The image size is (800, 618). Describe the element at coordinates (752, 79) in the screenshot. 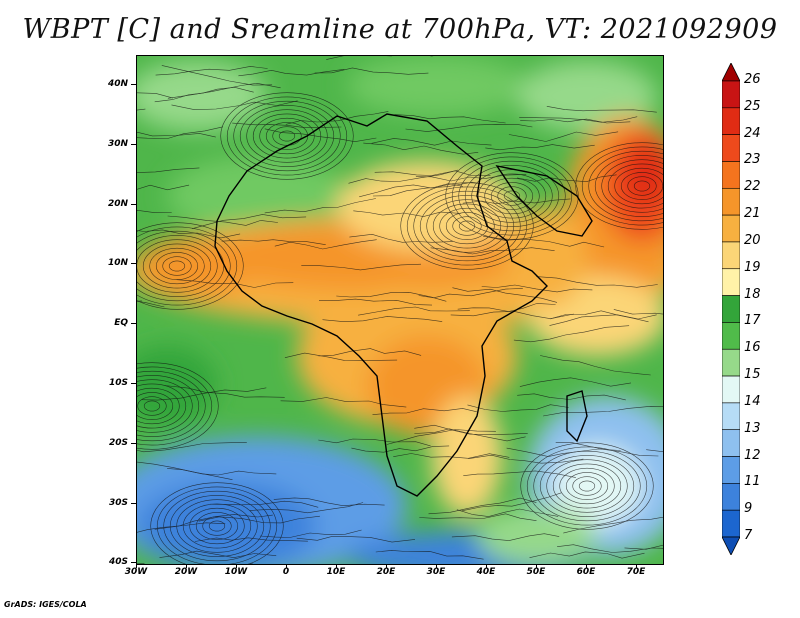

I see `colorbar-label: 26` at that location.